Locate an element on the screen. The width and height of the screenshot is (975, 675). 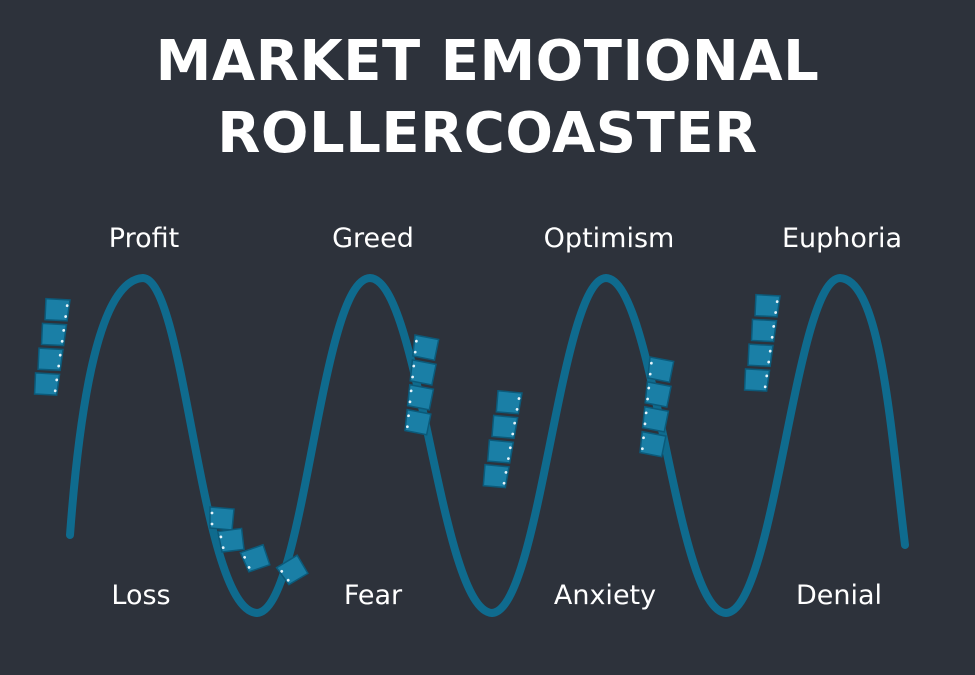
label-denial: Denial is located at coordinates (839, 595).